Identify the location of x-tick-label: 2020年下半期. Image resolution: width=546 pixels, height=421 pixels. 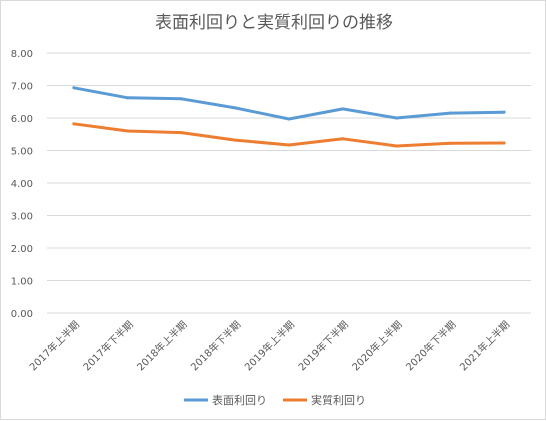
(430, 345).